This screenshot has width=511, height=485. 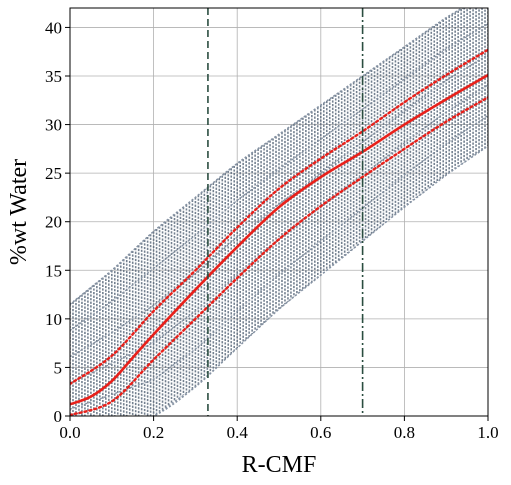 I want to click on y-tick-label: 30, so click(x=53, y=125).